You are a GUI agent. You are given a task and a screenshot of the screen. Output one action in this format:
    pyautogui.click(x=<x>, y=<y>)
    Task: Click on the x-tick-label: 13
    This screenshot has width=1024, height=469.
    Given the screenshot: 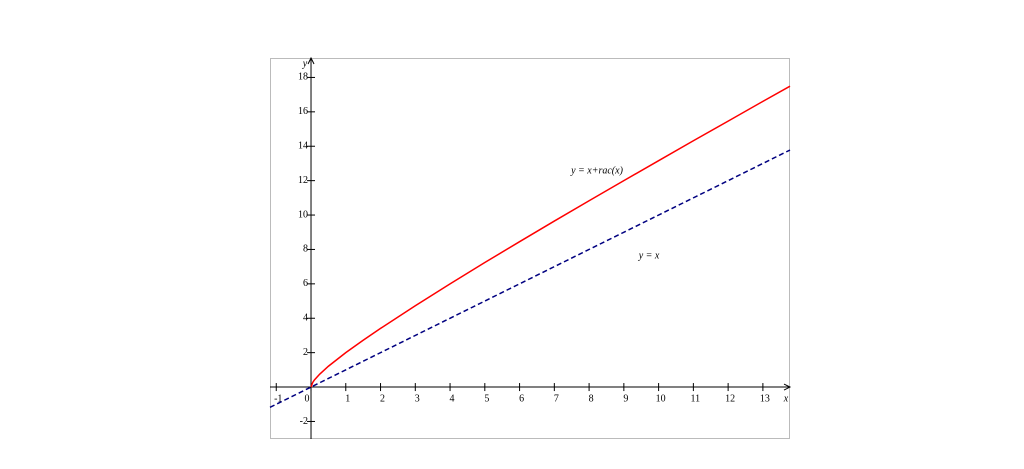 What is the action you would take?
    pyautogui.click(x=765, y=398)
    